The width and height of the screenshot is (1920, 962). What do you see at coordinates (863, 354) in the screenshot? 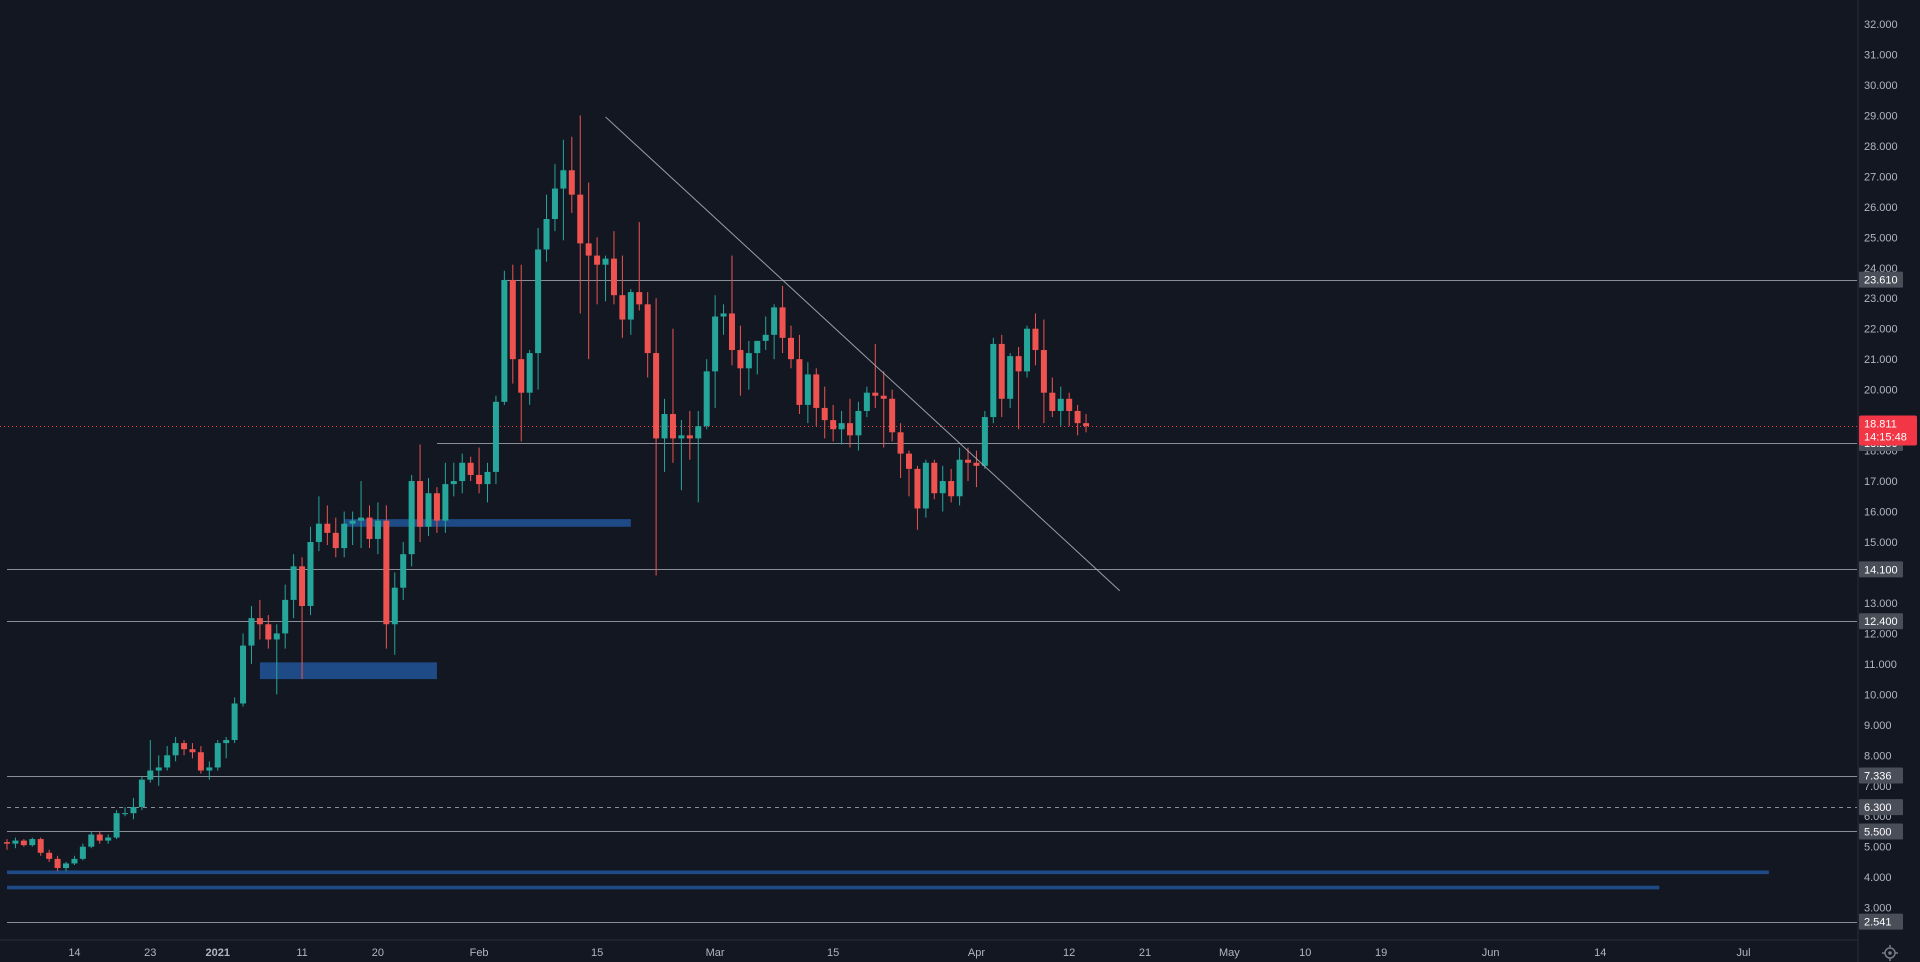
I see `trendline` at bounding box center [863, 354].